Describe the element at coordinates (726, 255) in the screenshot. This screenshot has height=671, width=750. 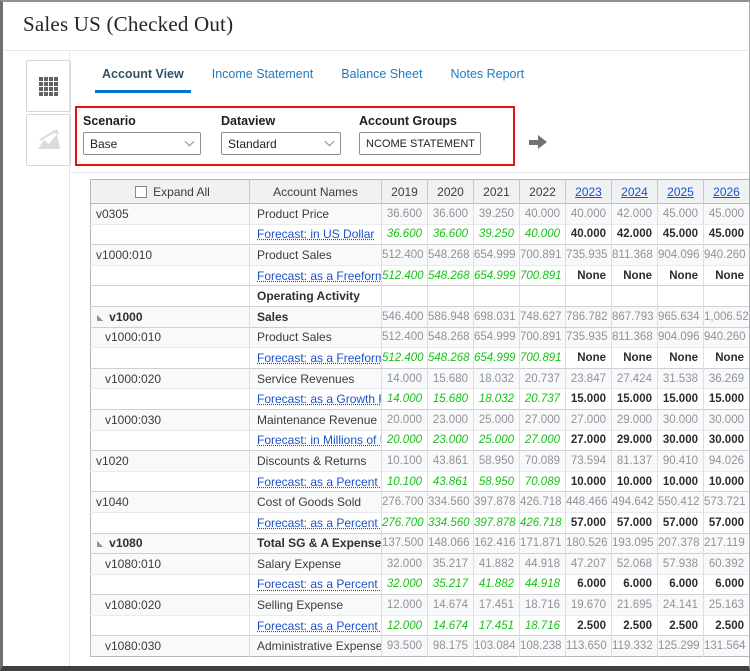
I see `value-cell: 940.260` at that location.